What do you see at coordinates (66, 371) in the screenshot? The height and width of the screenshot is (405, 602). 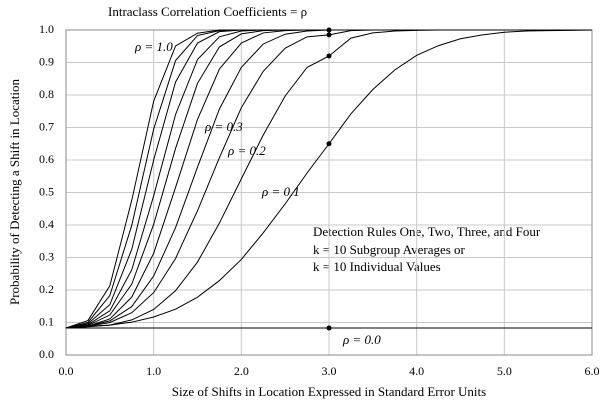 I see `x-tick-label: 0.0` at bounding box center [66, 371].